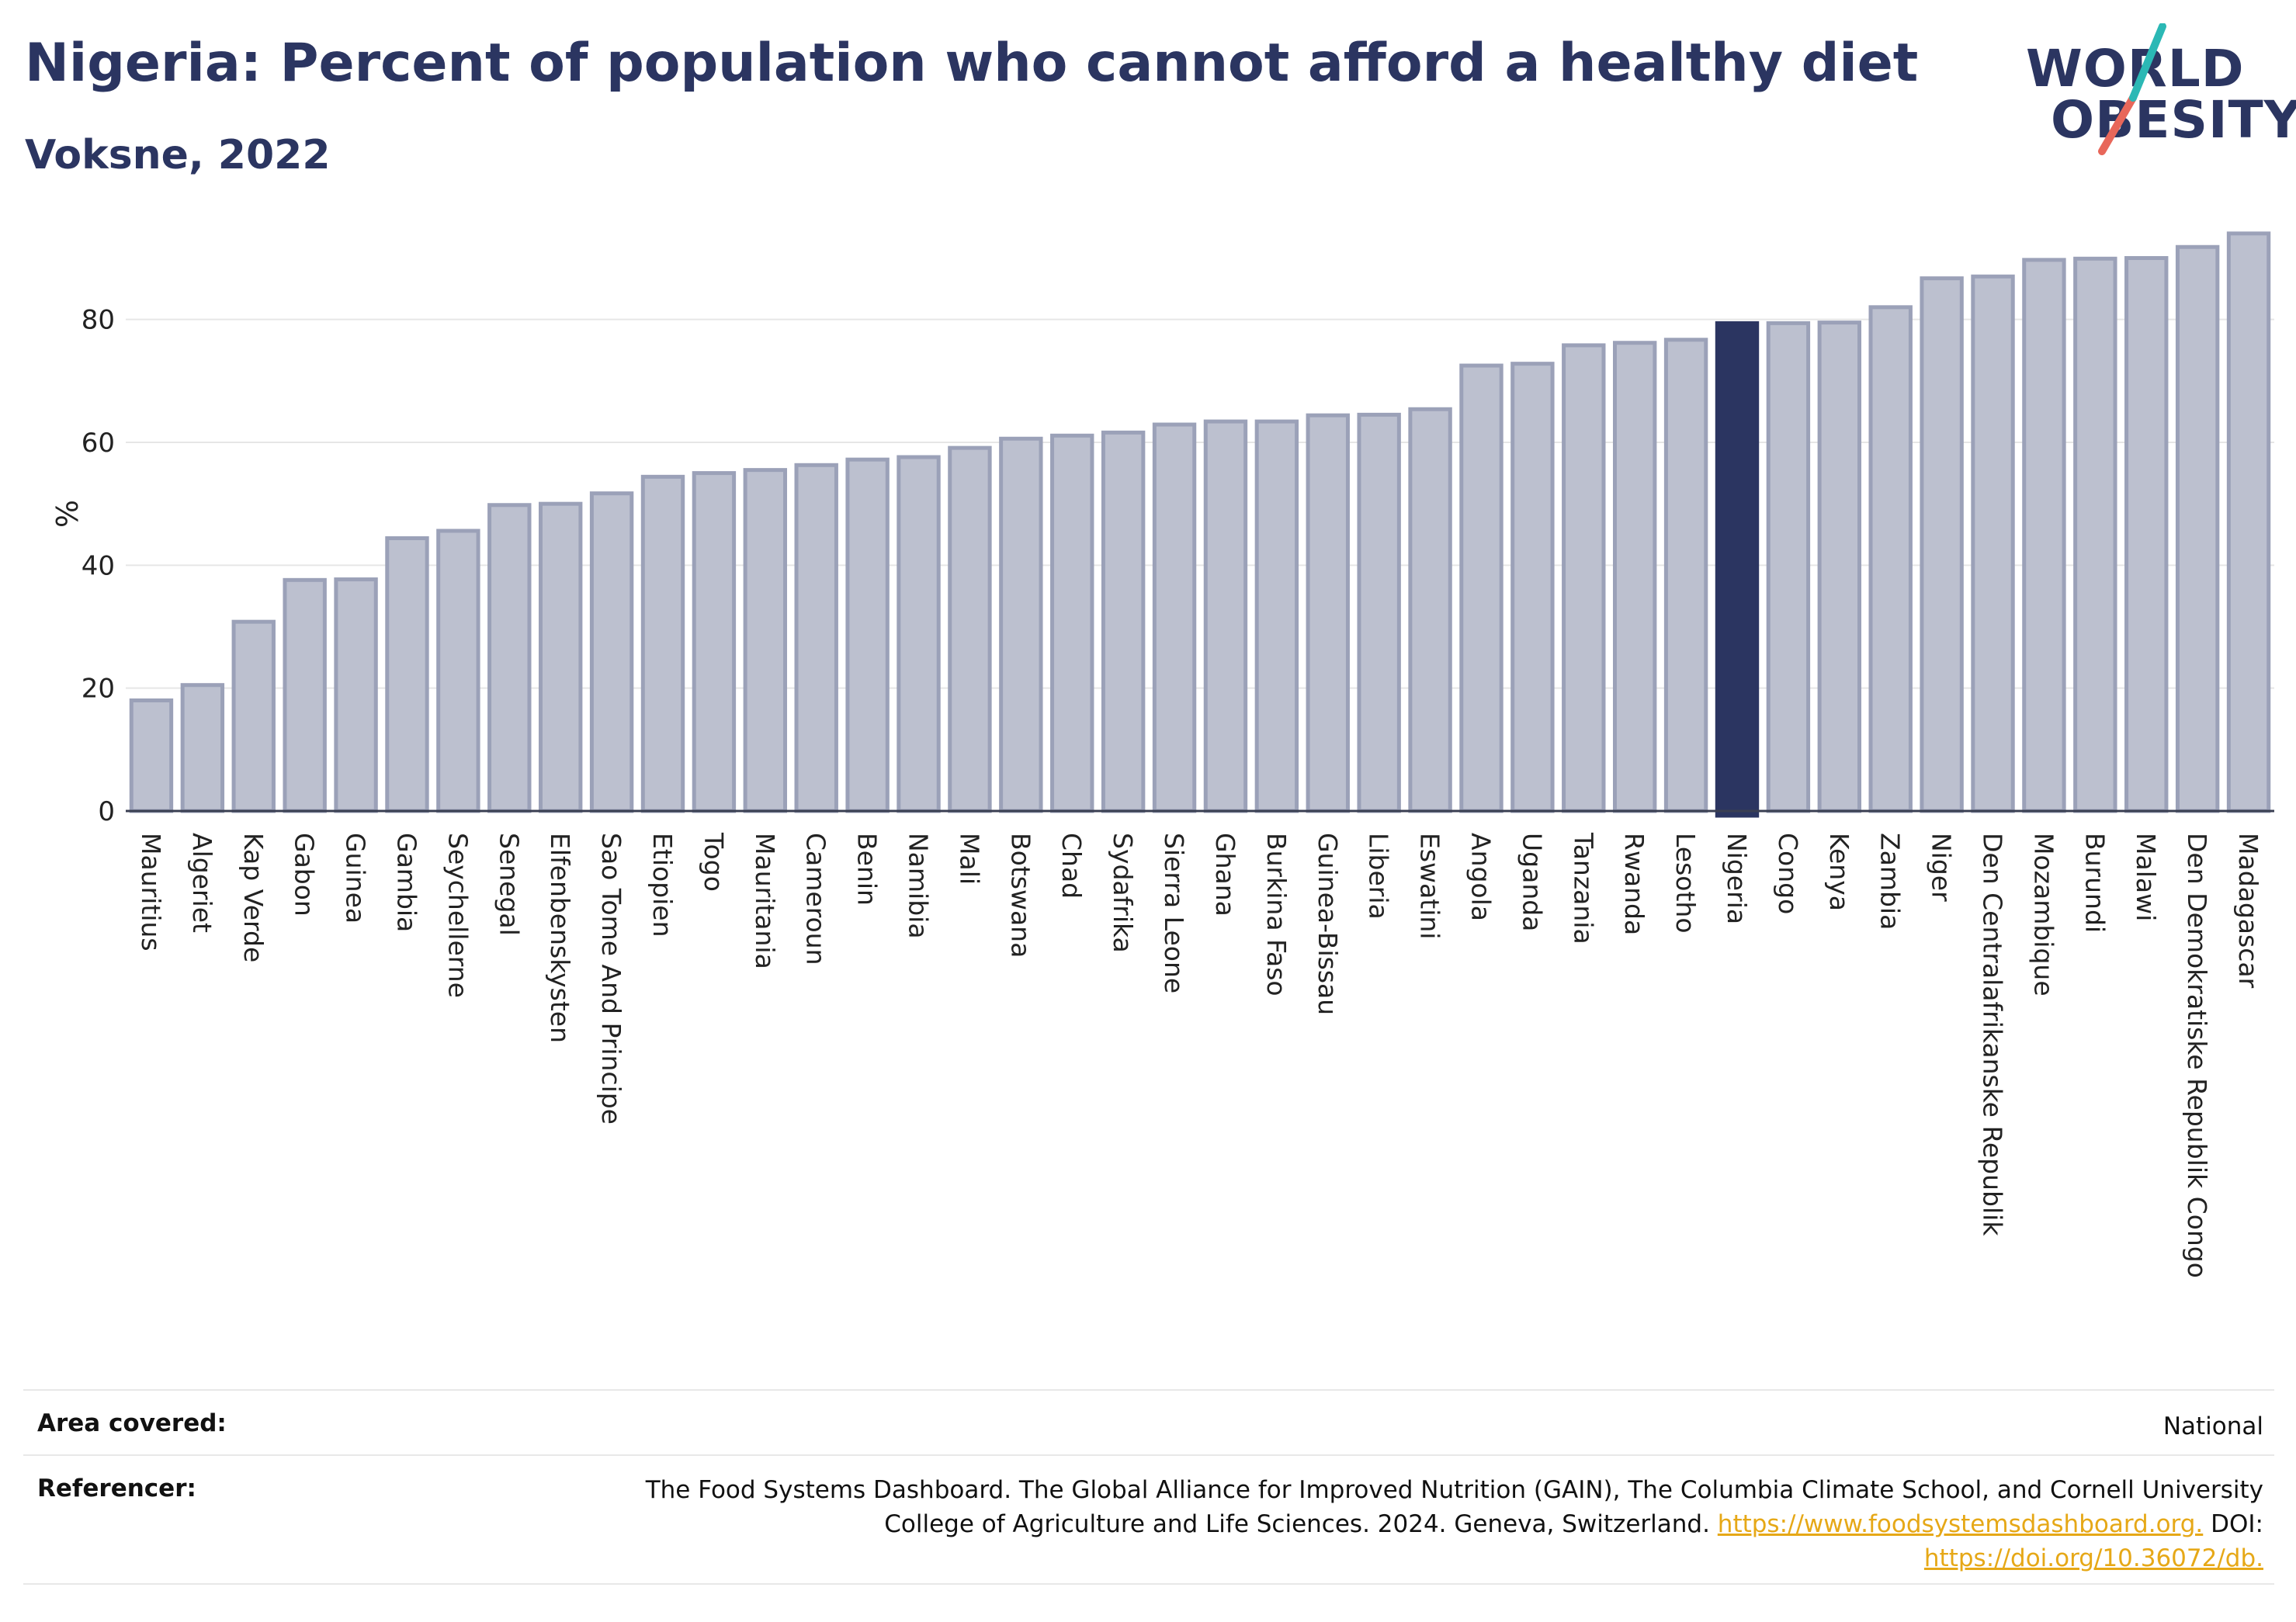 This screenshot has height=1622, width=2296. I want to click on doi-label: DOI:, so click(2237, 1524).